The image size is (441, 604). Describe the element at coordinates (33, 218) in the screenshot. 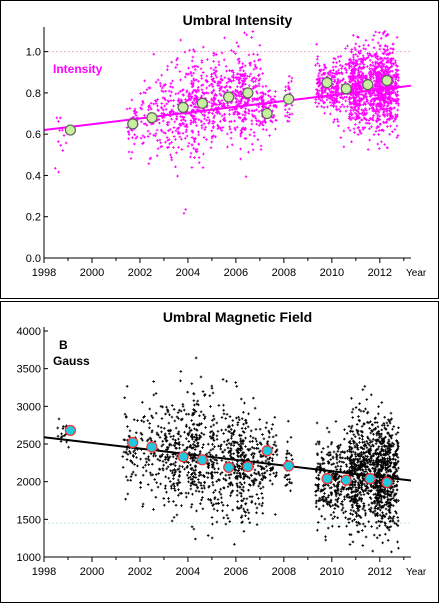

I see `y-tick-label: 0.2` at that location.